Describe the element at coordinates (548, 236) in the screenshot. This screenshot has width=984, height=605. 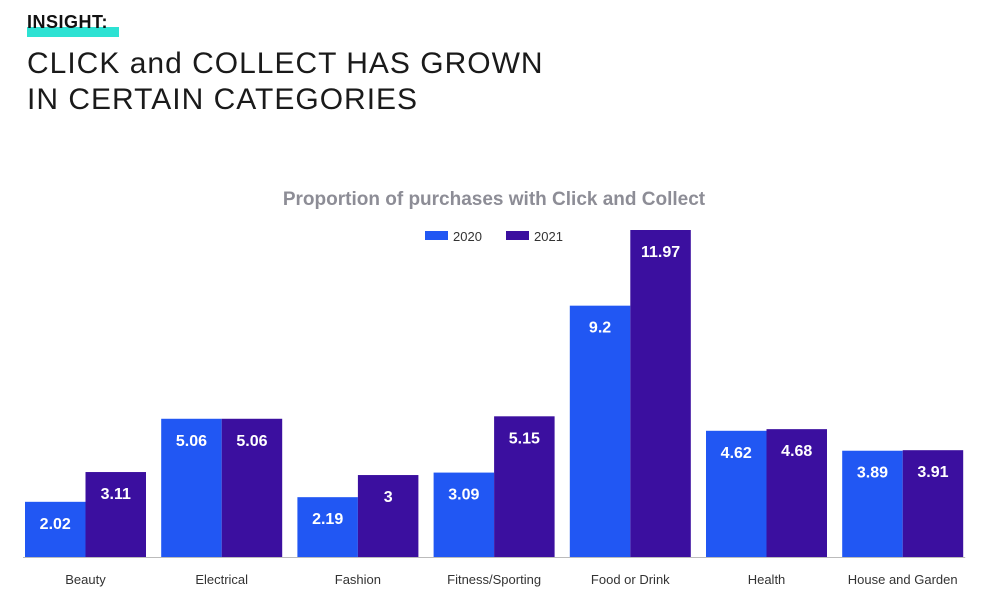
I see `legend-label-2021: 2021` at that location.